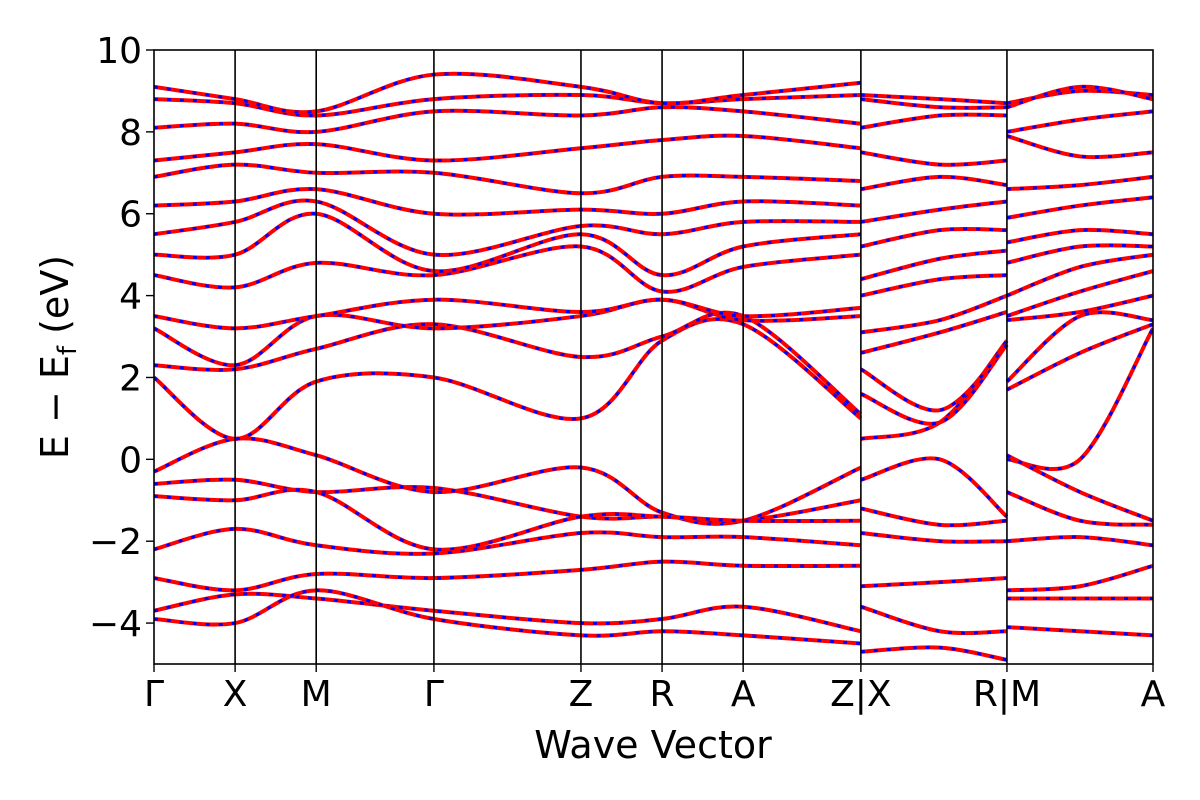 Image resolution: width=1200 pixels, height=800 pixels. What do you see at coordinates (1007, 694) in the screenshot?
I see `x-tick-label: R|M` at bounding box center [1007, 694].